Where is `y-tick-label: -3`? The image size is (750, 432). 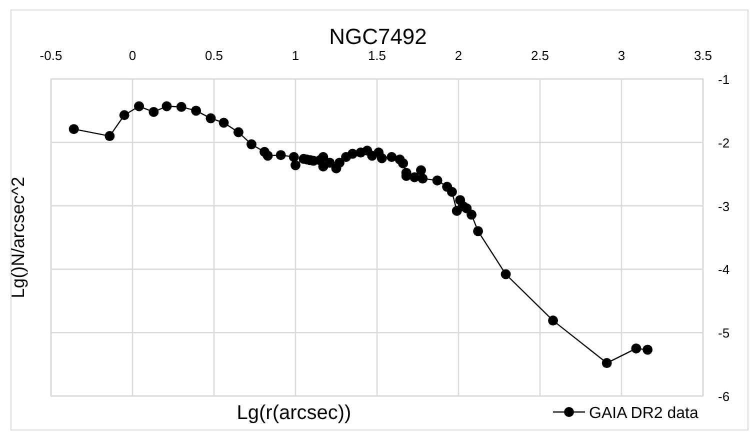
y-tick-label: -3 is located at coordinates (724, 206).